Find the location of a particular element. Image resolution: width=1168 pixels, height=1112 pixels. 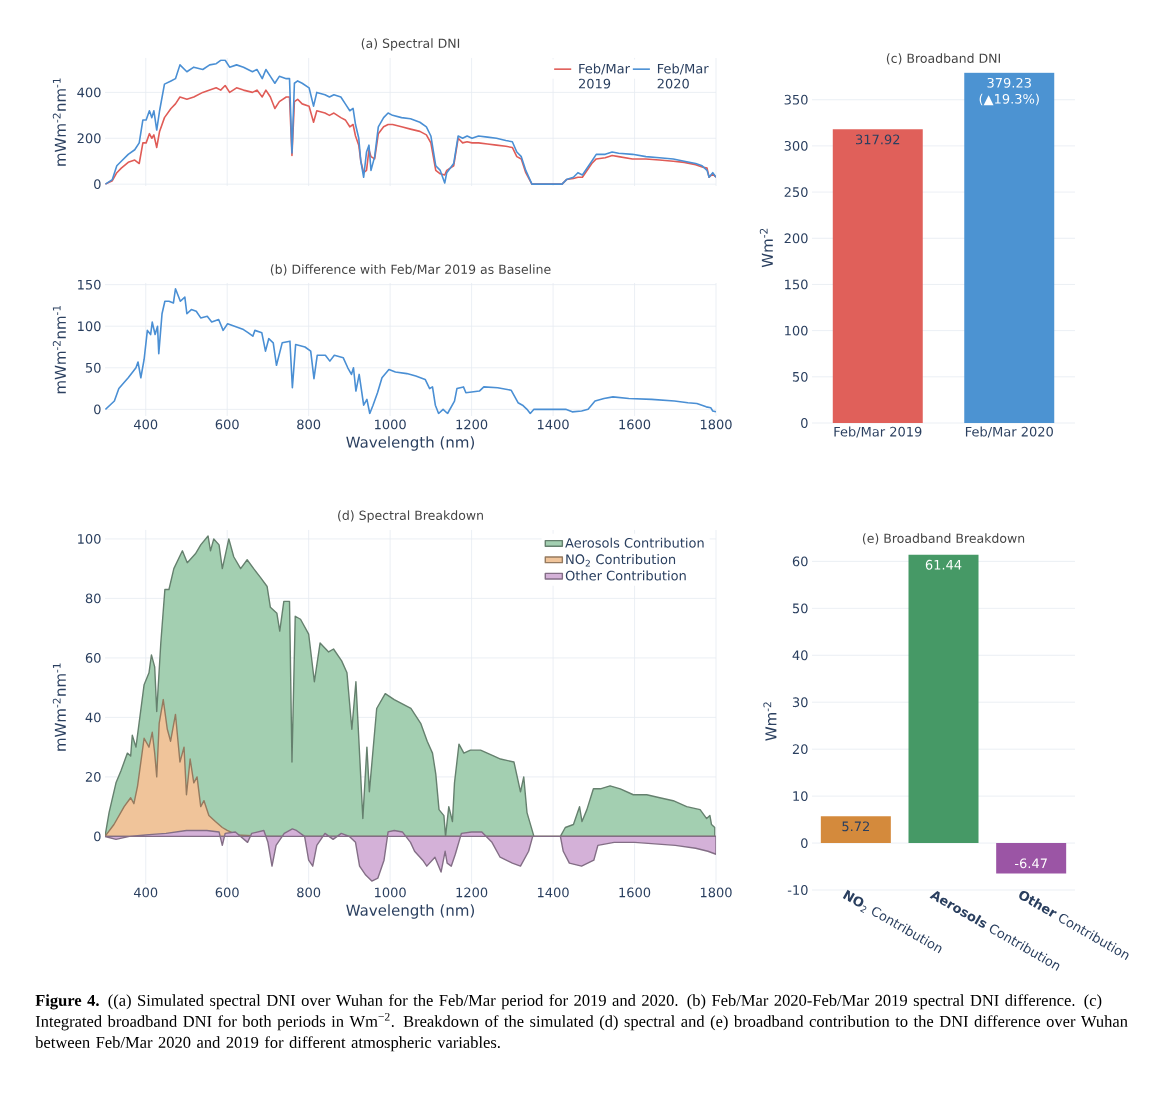

y-tick-label: 10 is located at coordinates (800, 796).